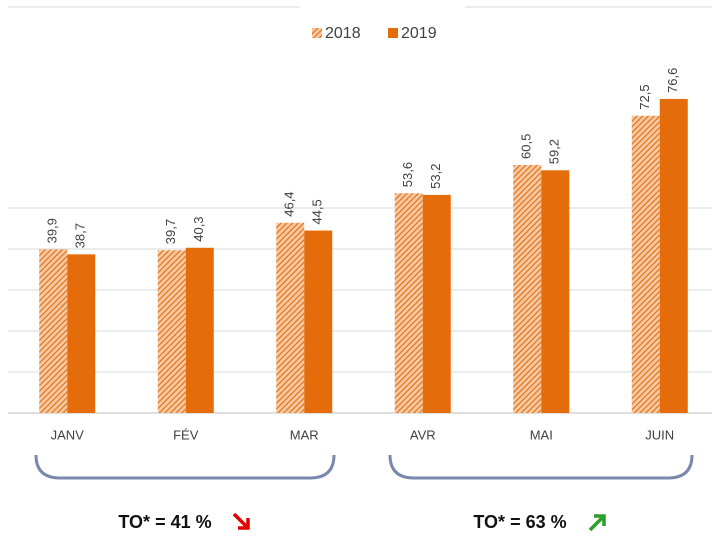 This screenshot has width=712, height=536. Describe the element at coordinates (241, 521) in the screenshot. I see `arrow-down` at that location.